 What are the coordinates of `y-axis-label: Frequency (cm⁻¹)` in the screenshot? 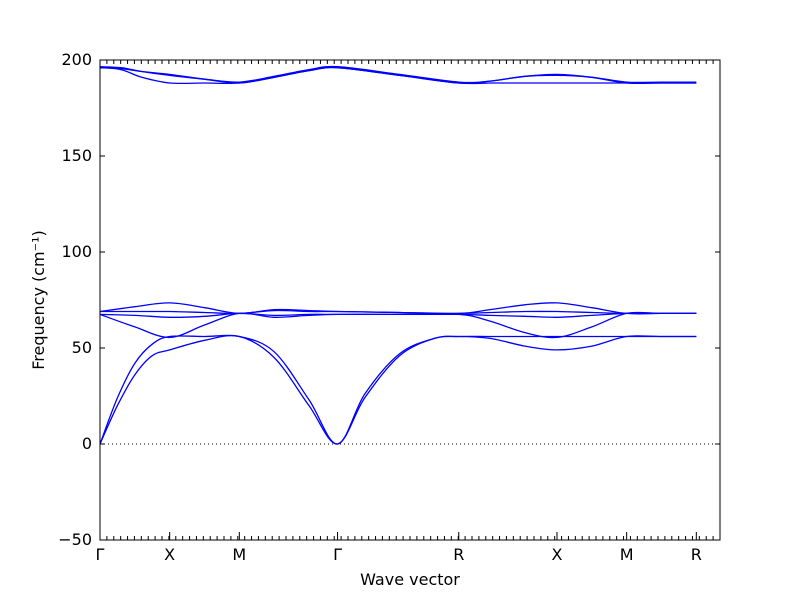 It's located at (38, 299).